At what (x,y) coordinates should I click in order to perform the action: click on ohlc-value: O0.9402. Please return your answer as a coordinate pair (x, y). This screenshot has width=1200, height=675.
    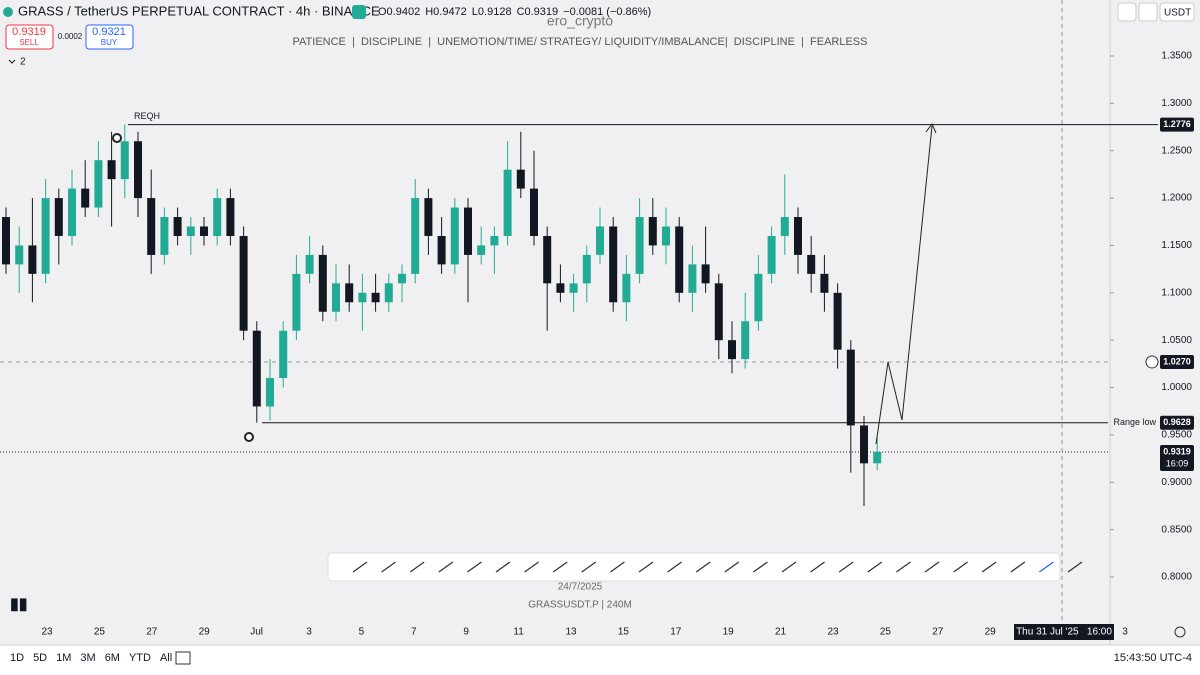
    Looking at the image, I should click on (399, 12).